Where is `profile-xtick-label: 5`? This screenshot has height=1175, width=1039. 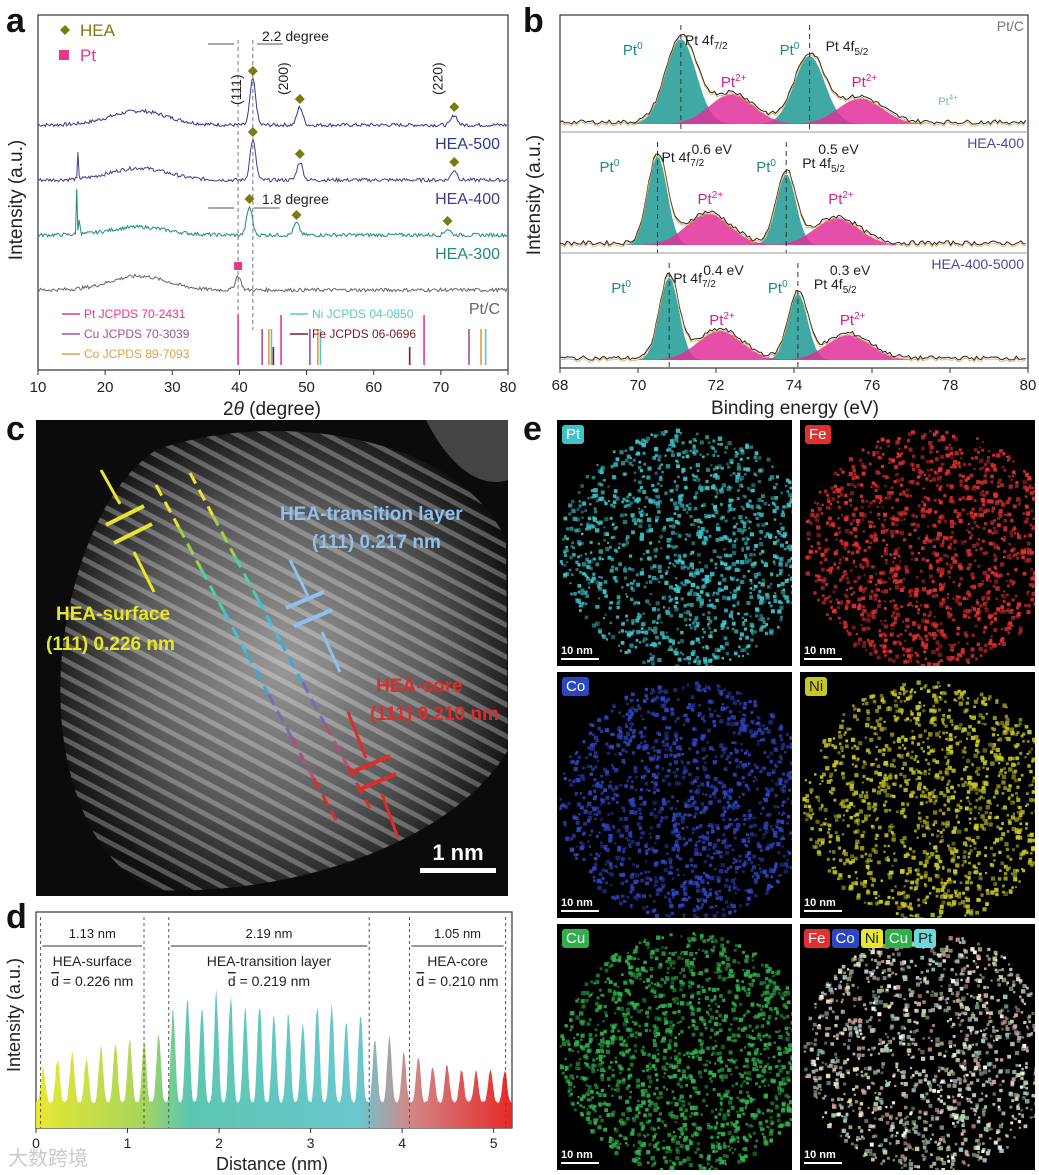
profile-xtick-label: 5 is located at coordinates (494, 1143).